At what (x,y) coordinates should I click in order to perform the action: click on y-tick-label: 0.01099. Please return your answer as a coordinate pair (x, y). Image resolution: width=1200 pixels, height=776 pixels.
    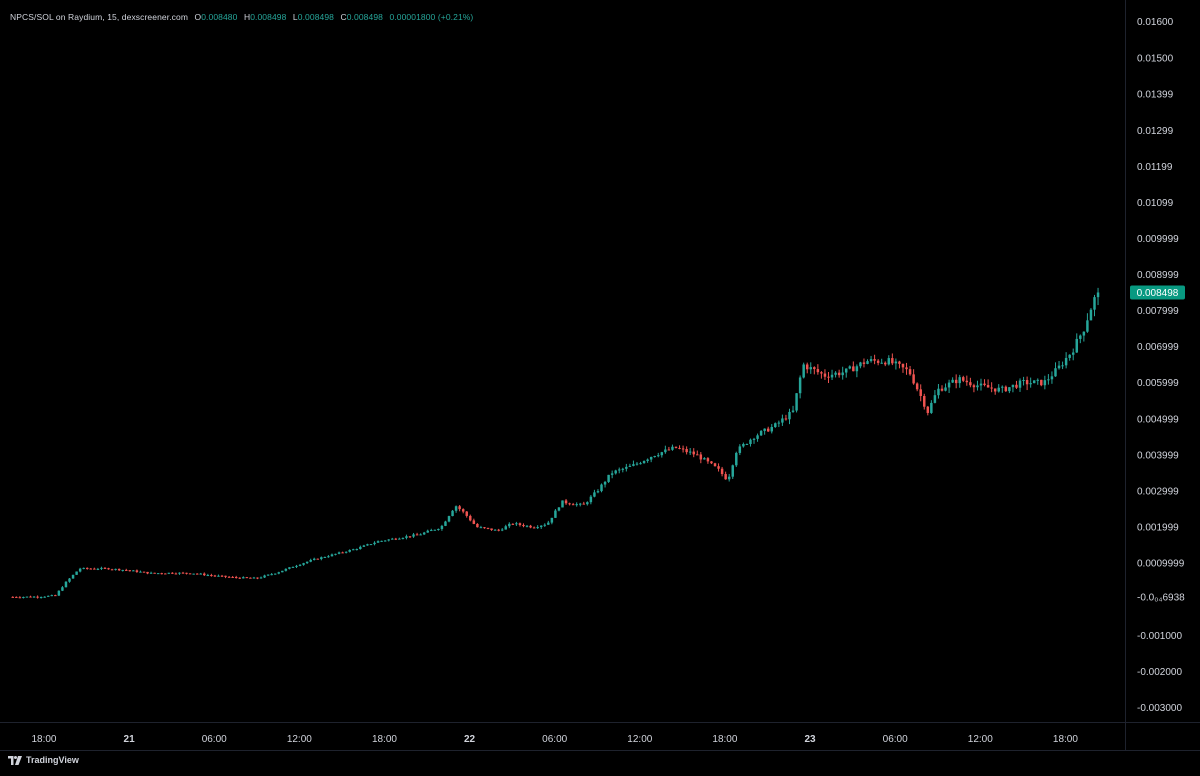
    Looking at the image, I should click on (1155, 203).